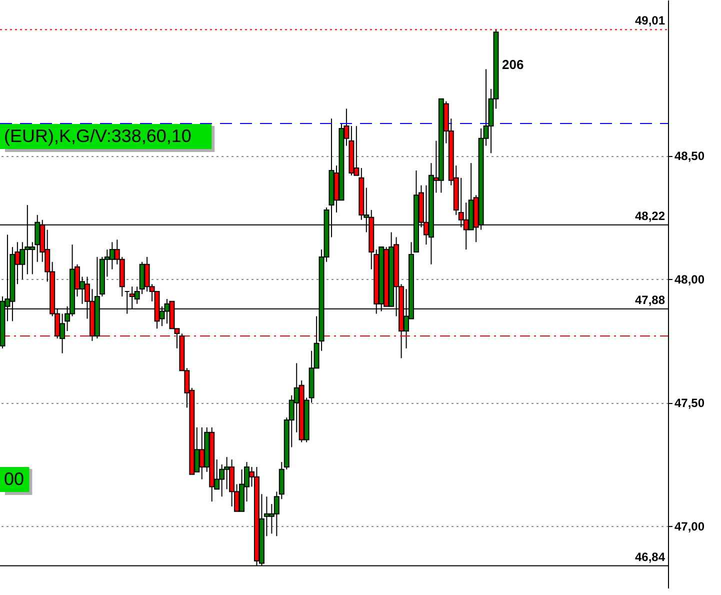 The image size is (721, 595). What do you see at coordinates (689, 279) in the screenshot?
I see `y-tick-label: 48,00` at bounding box center [689, 279].